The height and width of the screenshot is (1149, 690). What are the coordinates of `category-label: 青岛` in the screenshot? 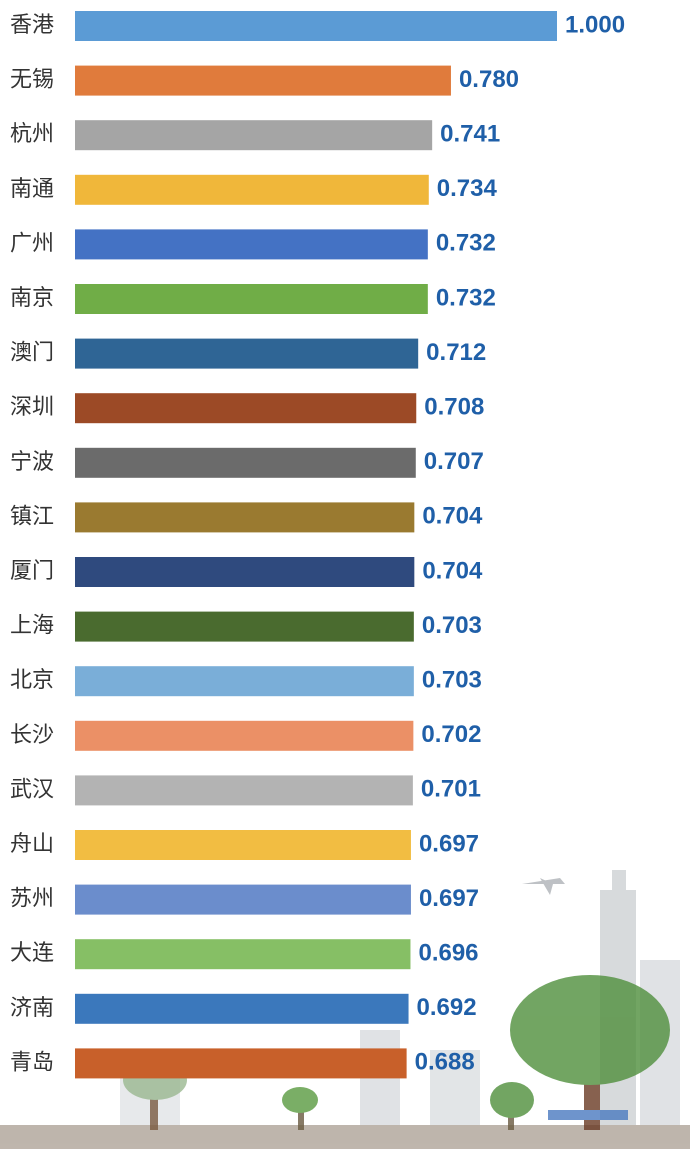 It's located at (32, 1062).